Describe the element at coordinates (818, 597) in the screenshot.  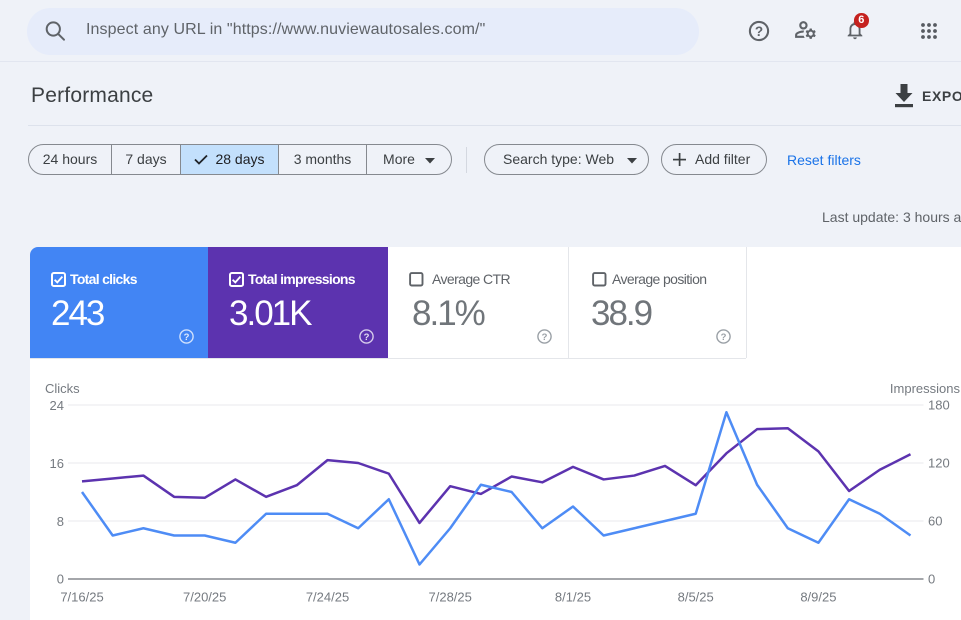
I see `svg-text: 8/9/25` at that location.